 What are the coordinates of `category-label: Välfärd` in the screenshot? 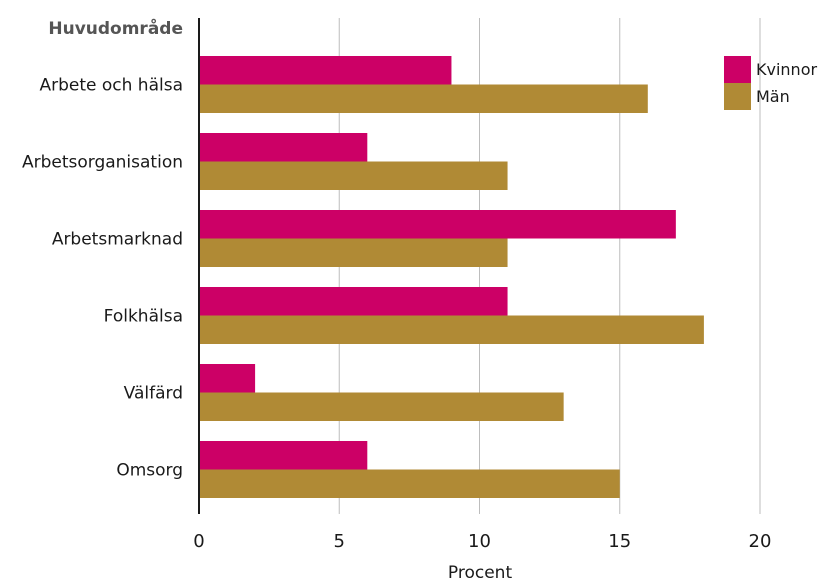 It's located at (153, 394).